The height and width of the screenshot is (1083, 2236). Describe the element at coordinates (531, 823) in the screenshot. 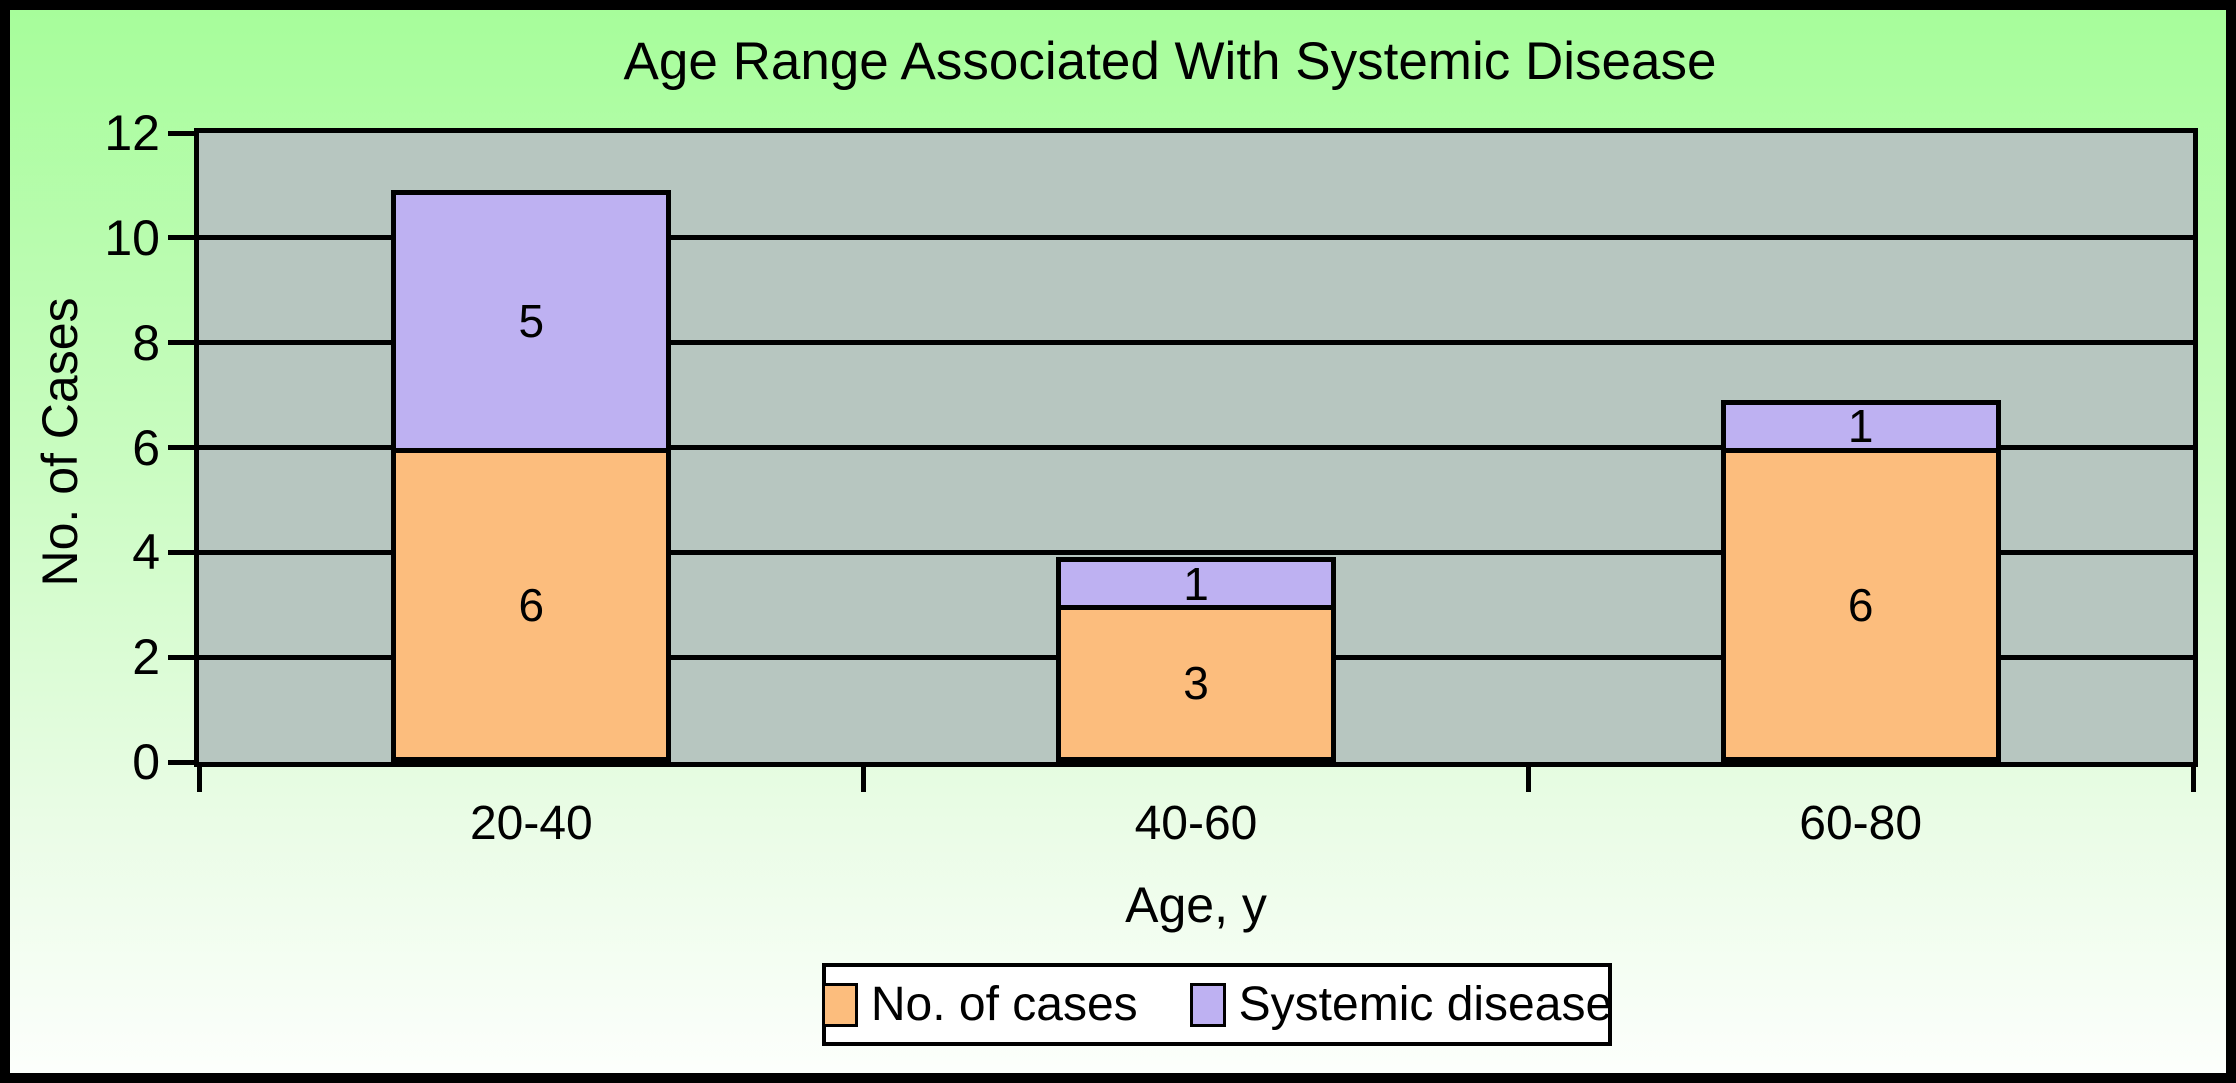

I see `x-category-label-20-40: 20-40` at that location.